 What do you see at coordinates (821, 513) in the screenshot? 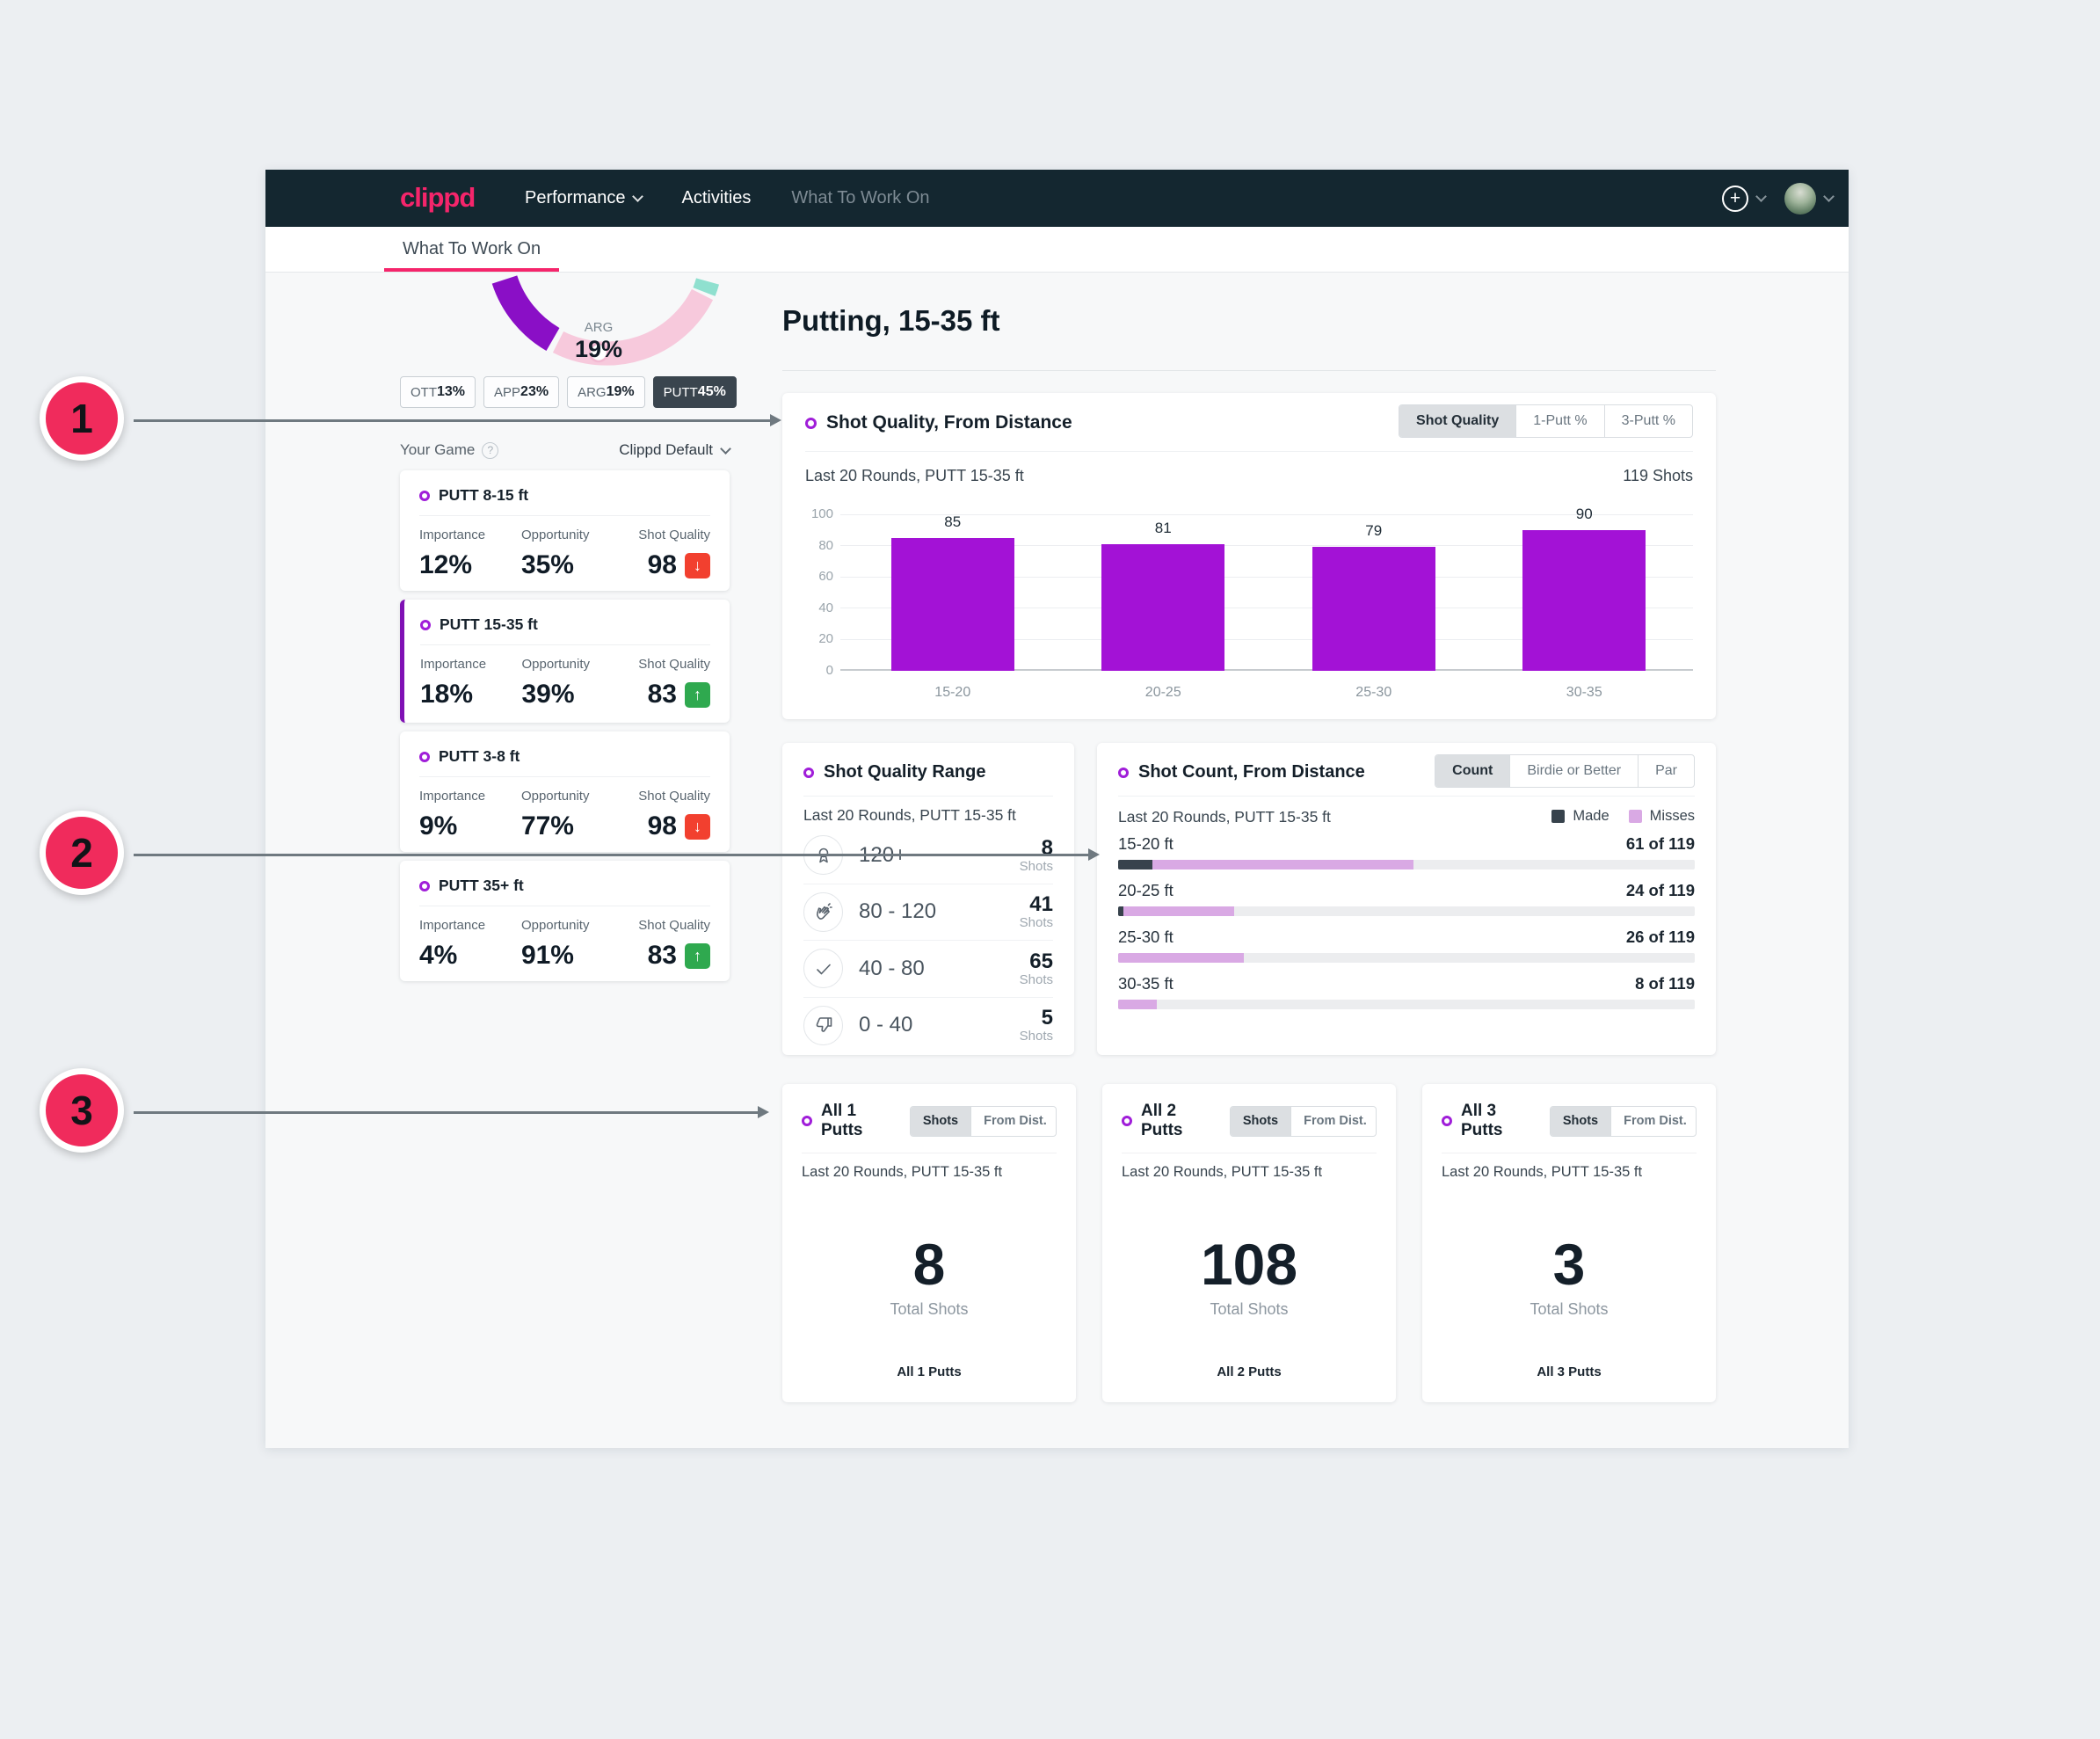
I see `y-tick-label: 100` at bounding box center [821, 513].